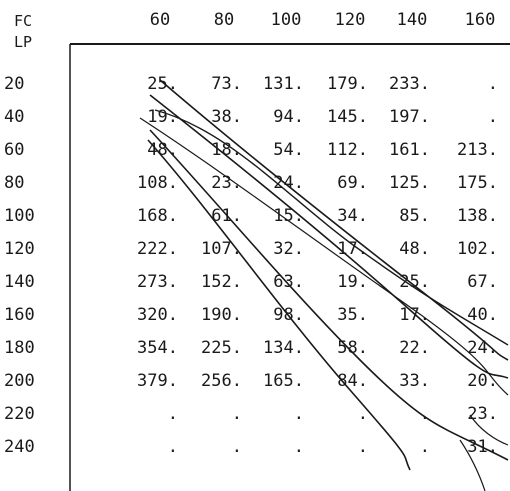 The image size is (510, 491). Describe the element at coordinates (14, 84) in the screenshot. I see `row-label: 20` at that location.